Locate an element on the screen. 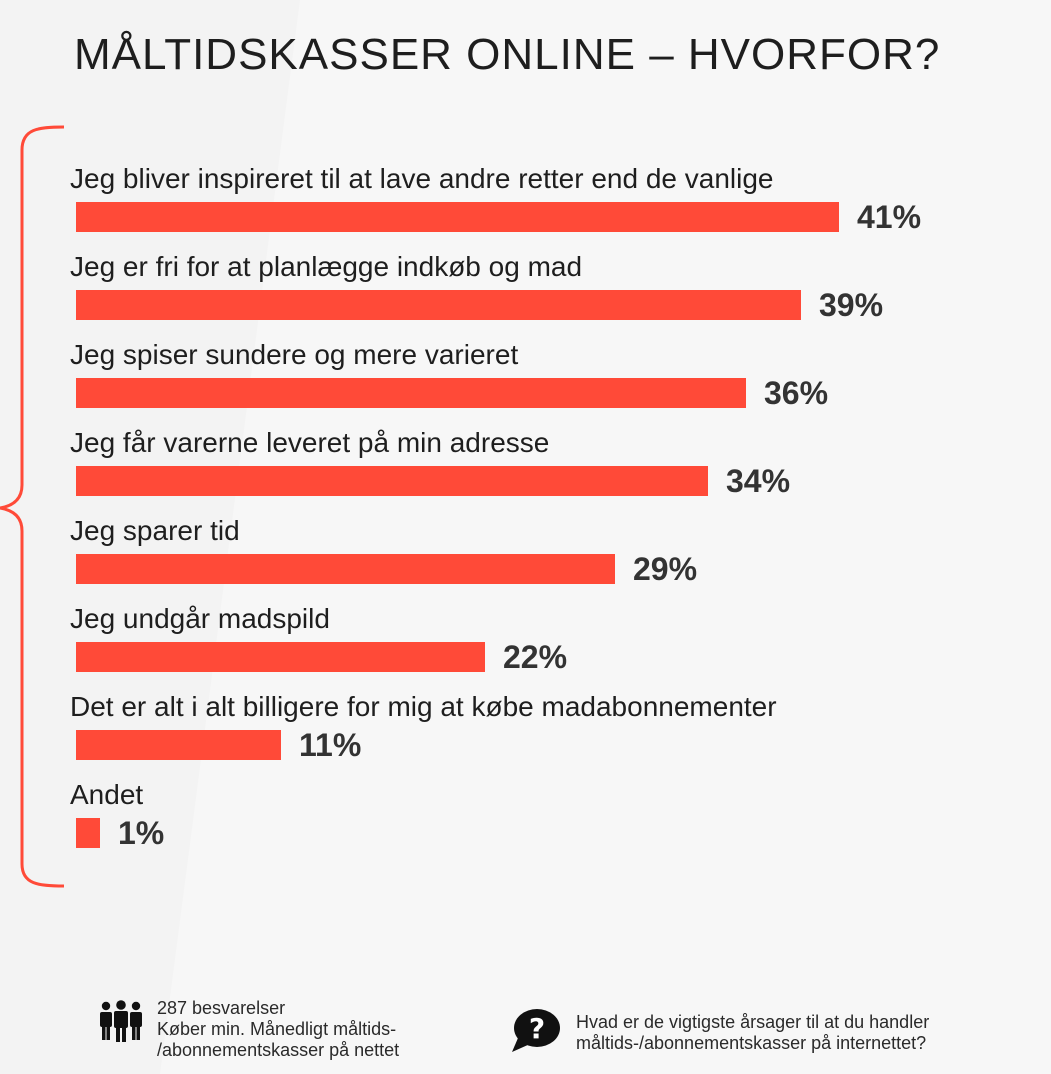 The image size is (1051, 1074). bar-label: Andet is located at coordinates (107, 794).